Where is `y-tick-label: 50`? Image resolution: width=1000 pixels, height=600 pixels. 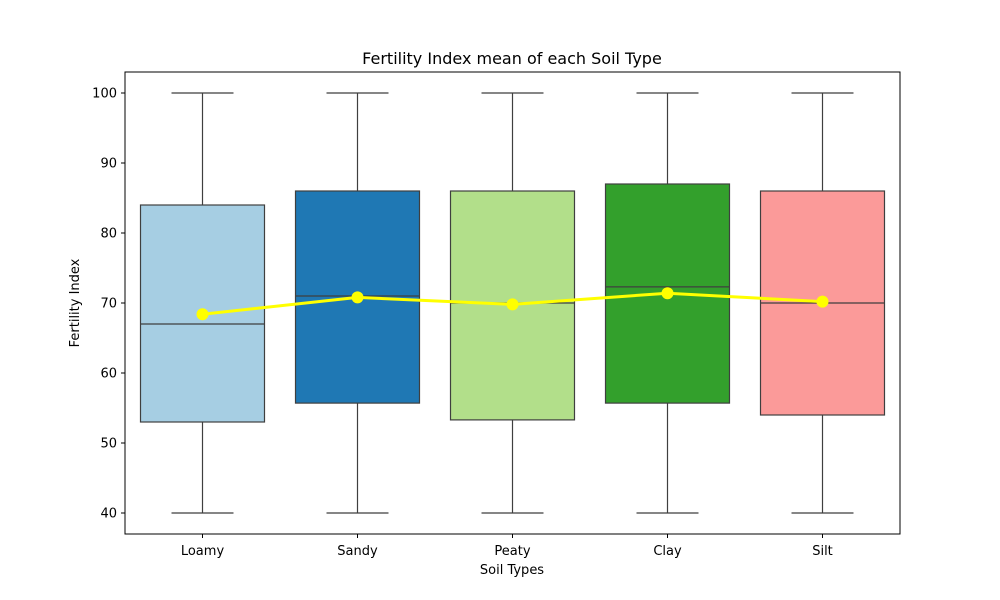 y-tick-label: 50 is located at coordinates (108, 444).